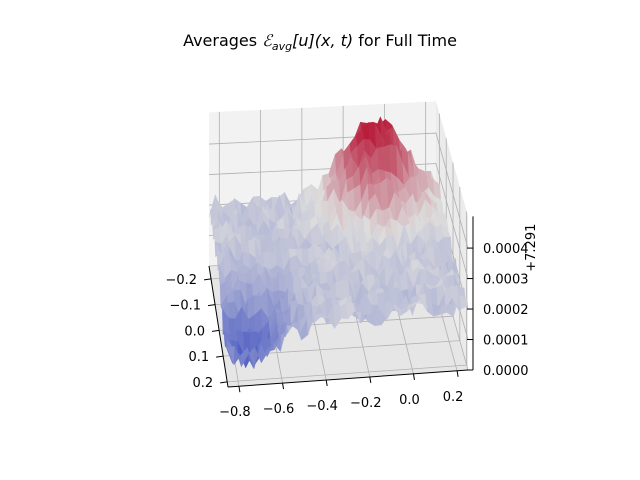  What do you see at coordinates (341, 395) in the screenshot?
I see `x-axis-ticks: −0.8 −0.6 −0.4 −0.2 0.0 0.2` at bounding box center [341, 395].